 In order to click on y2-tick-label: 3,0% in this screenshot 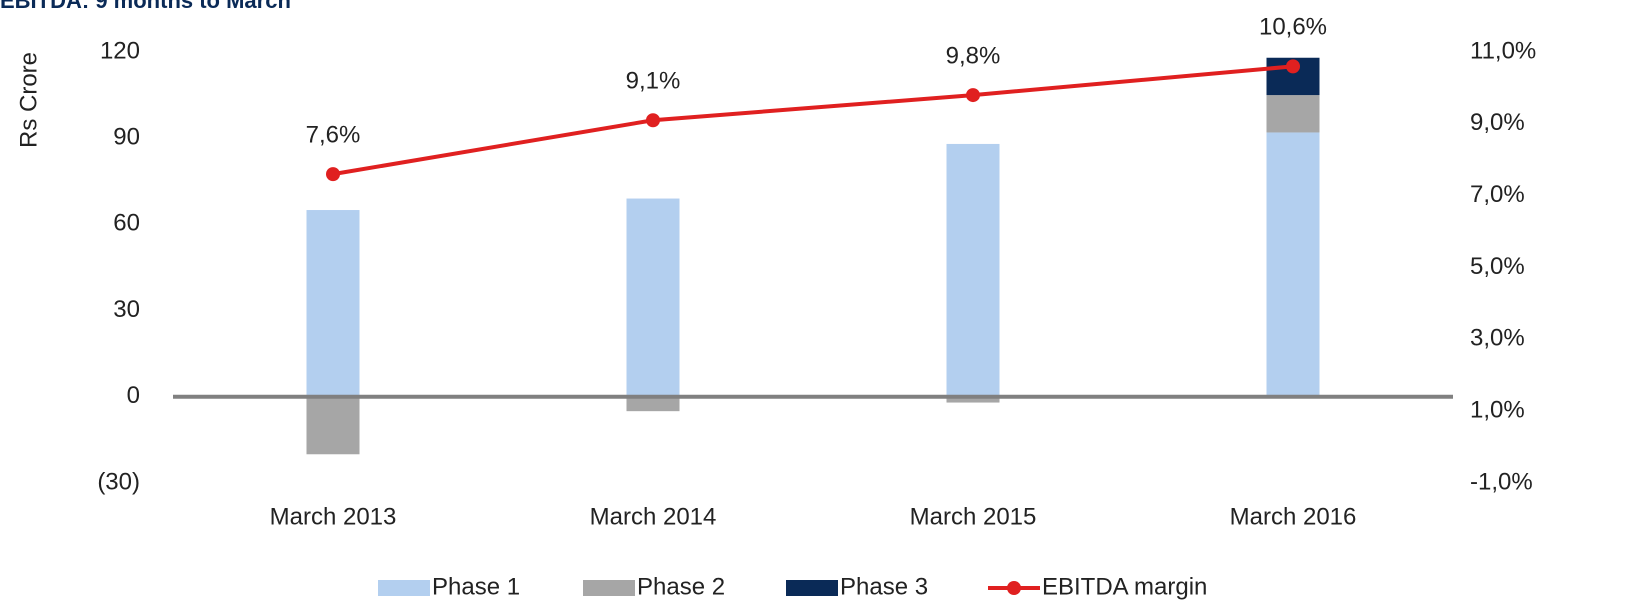, I will do `click(1497, 338)`.